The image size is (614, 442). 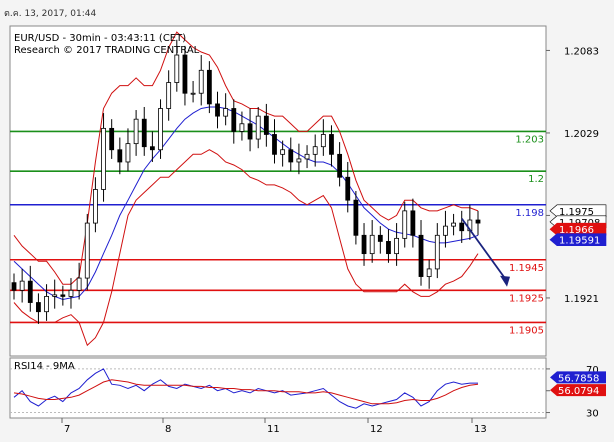 I want to click on rsi-title: RSI14 - 9MA, so click(x=44, y=366).